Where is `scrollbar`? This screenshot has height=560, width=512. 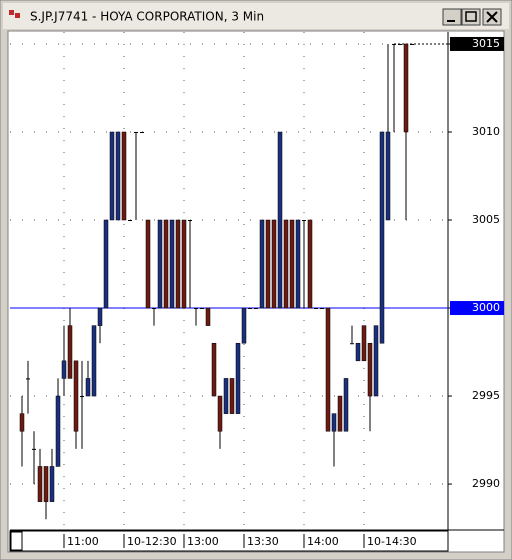 scrollbar is located at coordinates (229, 541).